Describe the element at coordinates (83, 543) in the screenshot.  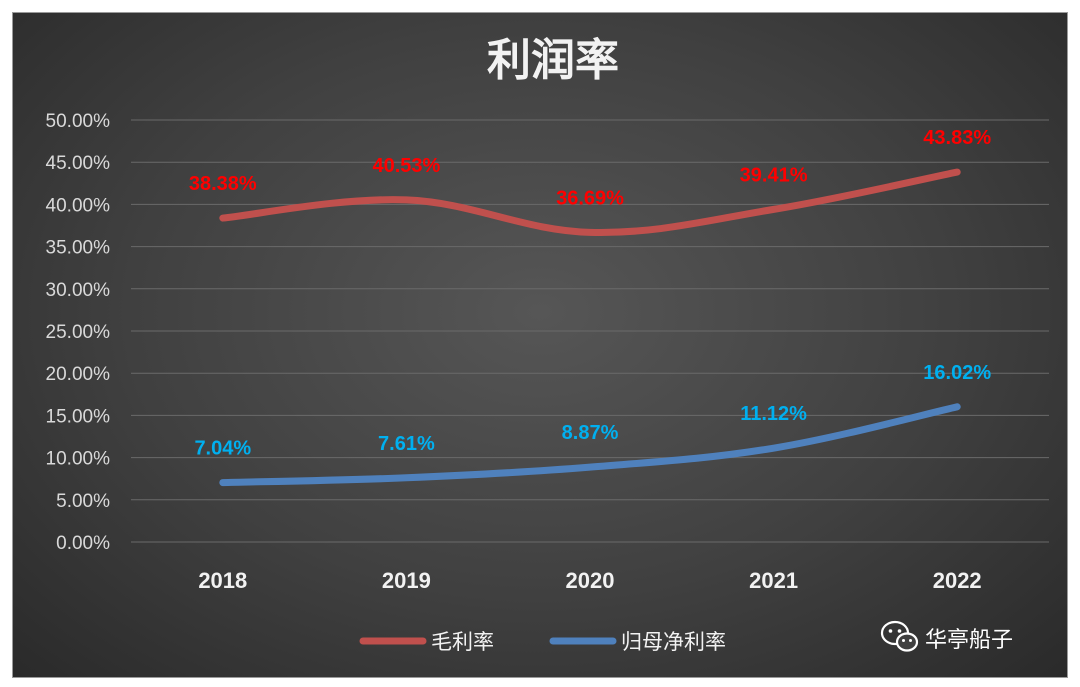
I see `y-tick-label: 0.00%` at that location.